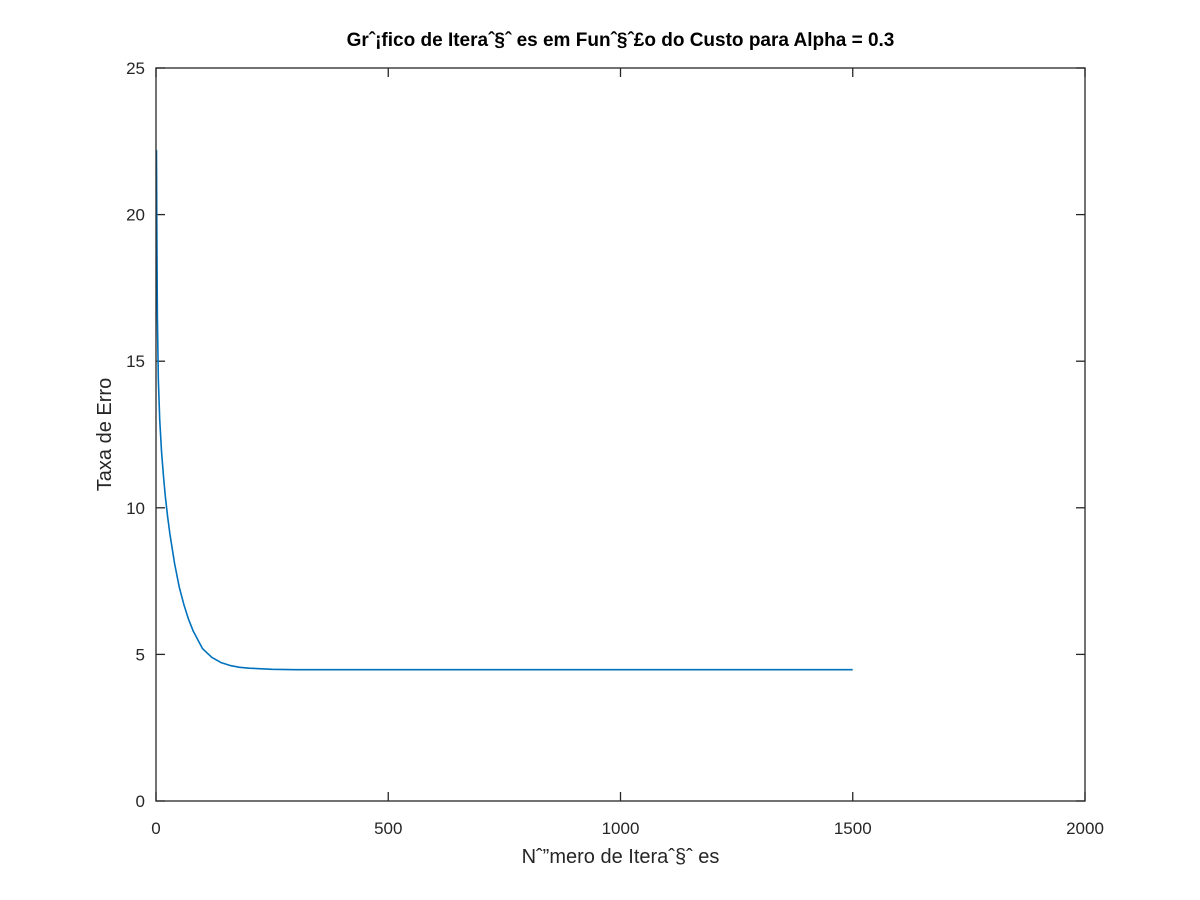 This screenshot has width=1200, height=900. What do you see at coordinates (105, 434) in the screenshot?
I see `y-axis-label: Taxa de Erro` at bounding box center [105, 434].